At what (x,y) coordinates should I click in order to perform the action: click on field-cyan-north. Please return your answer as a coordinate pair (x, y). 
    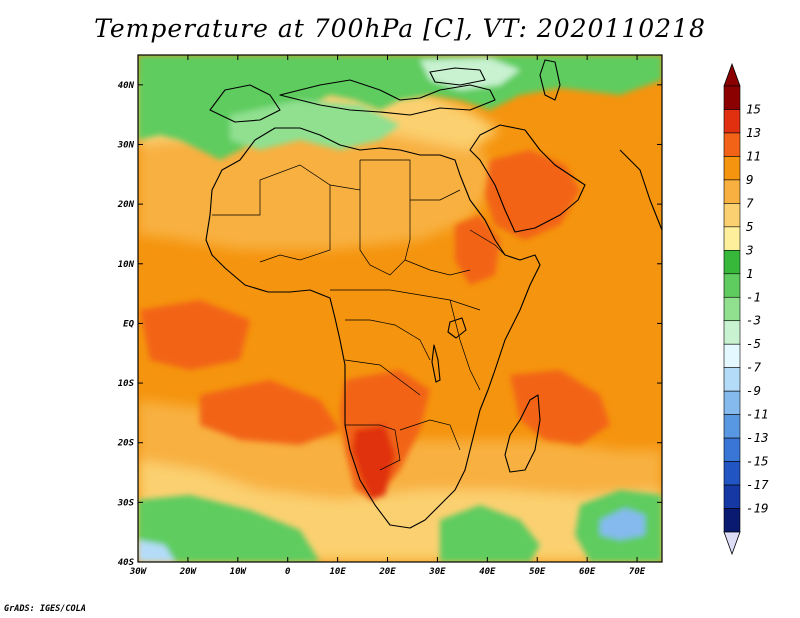
    Looking at the image, I should click on (470, 74).